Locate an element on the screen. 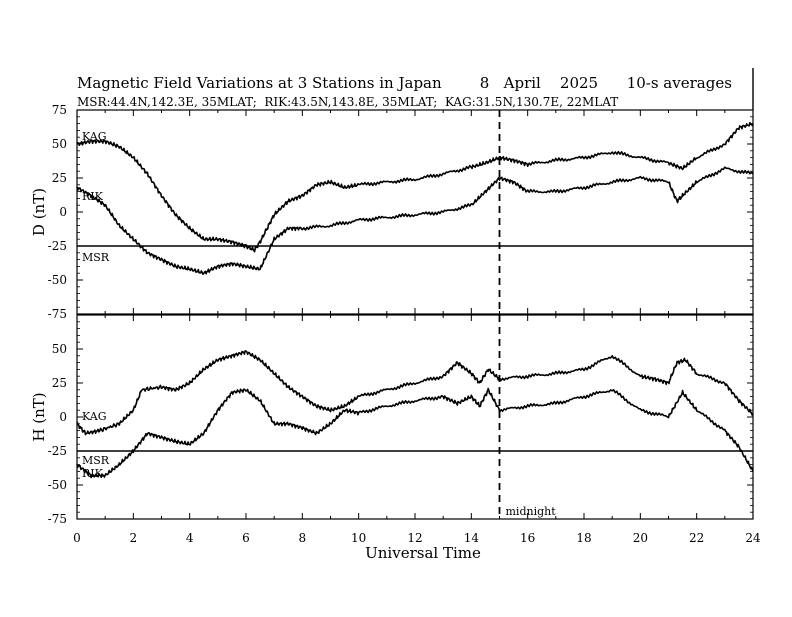  x-tick-label: 14 is located at coordinates (472, 538).